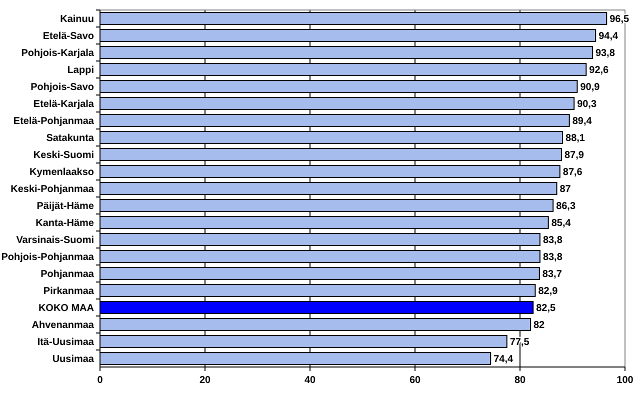 Image resolution: width=642 pixels, height=398 pixels. What do you see at coordinates (552, 274) in the screenshot?
I see `data-label: 83,7` at bounding box center [552, 274].